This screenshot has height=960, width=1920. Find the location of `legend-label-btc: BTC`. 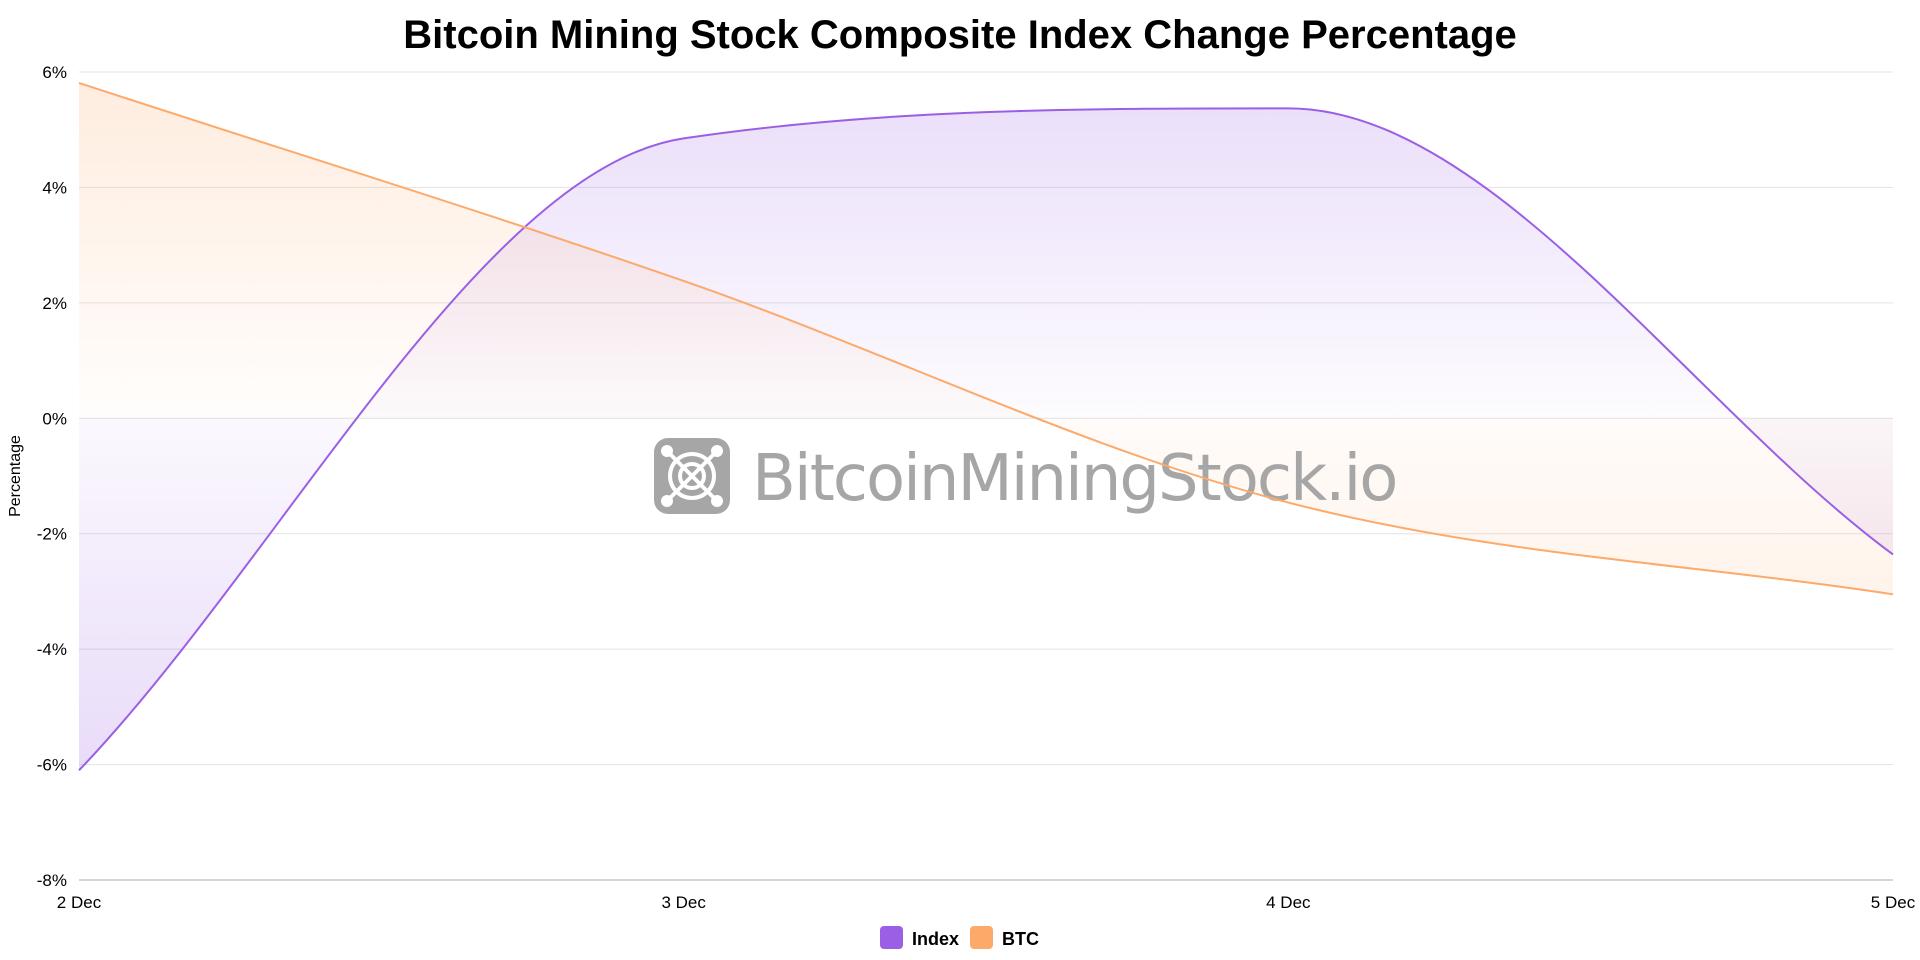

legend-label-btc: BTC is located at coordinates (1020, 939).